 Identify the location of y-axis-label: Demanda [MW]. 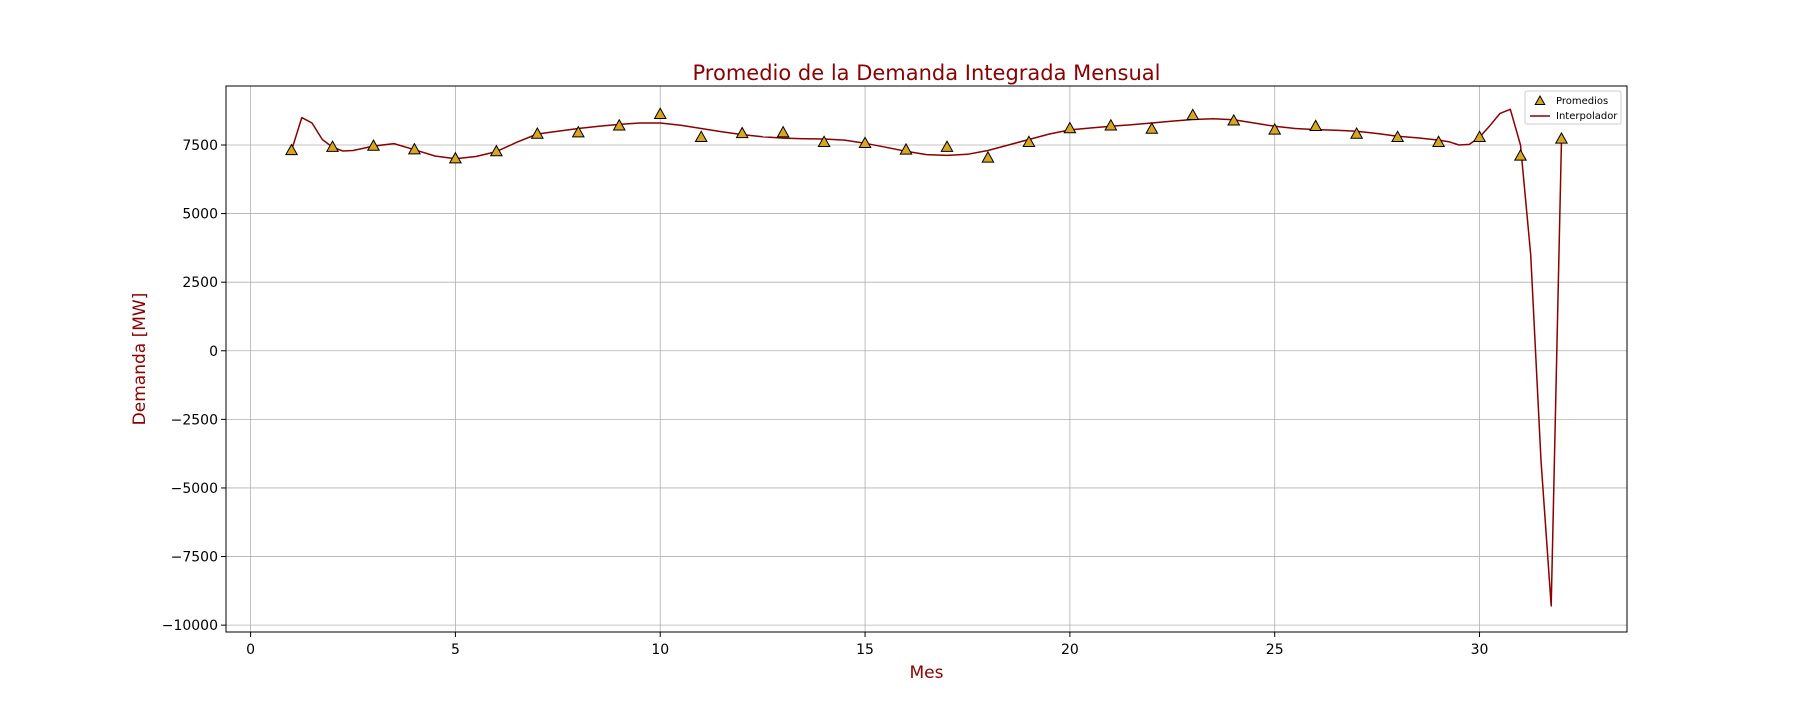
(140, 359).